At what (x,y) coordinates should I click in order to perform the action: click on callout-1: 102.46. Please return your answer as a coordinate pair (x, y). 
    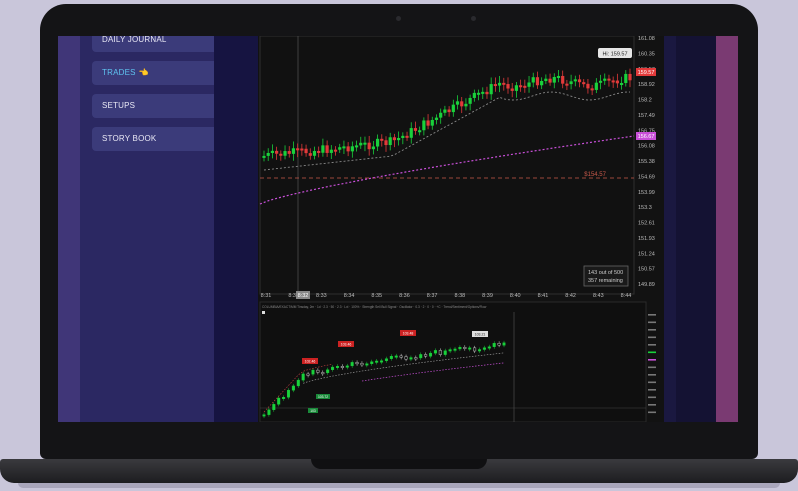
    Looking at the image, I should click on (310, 361).